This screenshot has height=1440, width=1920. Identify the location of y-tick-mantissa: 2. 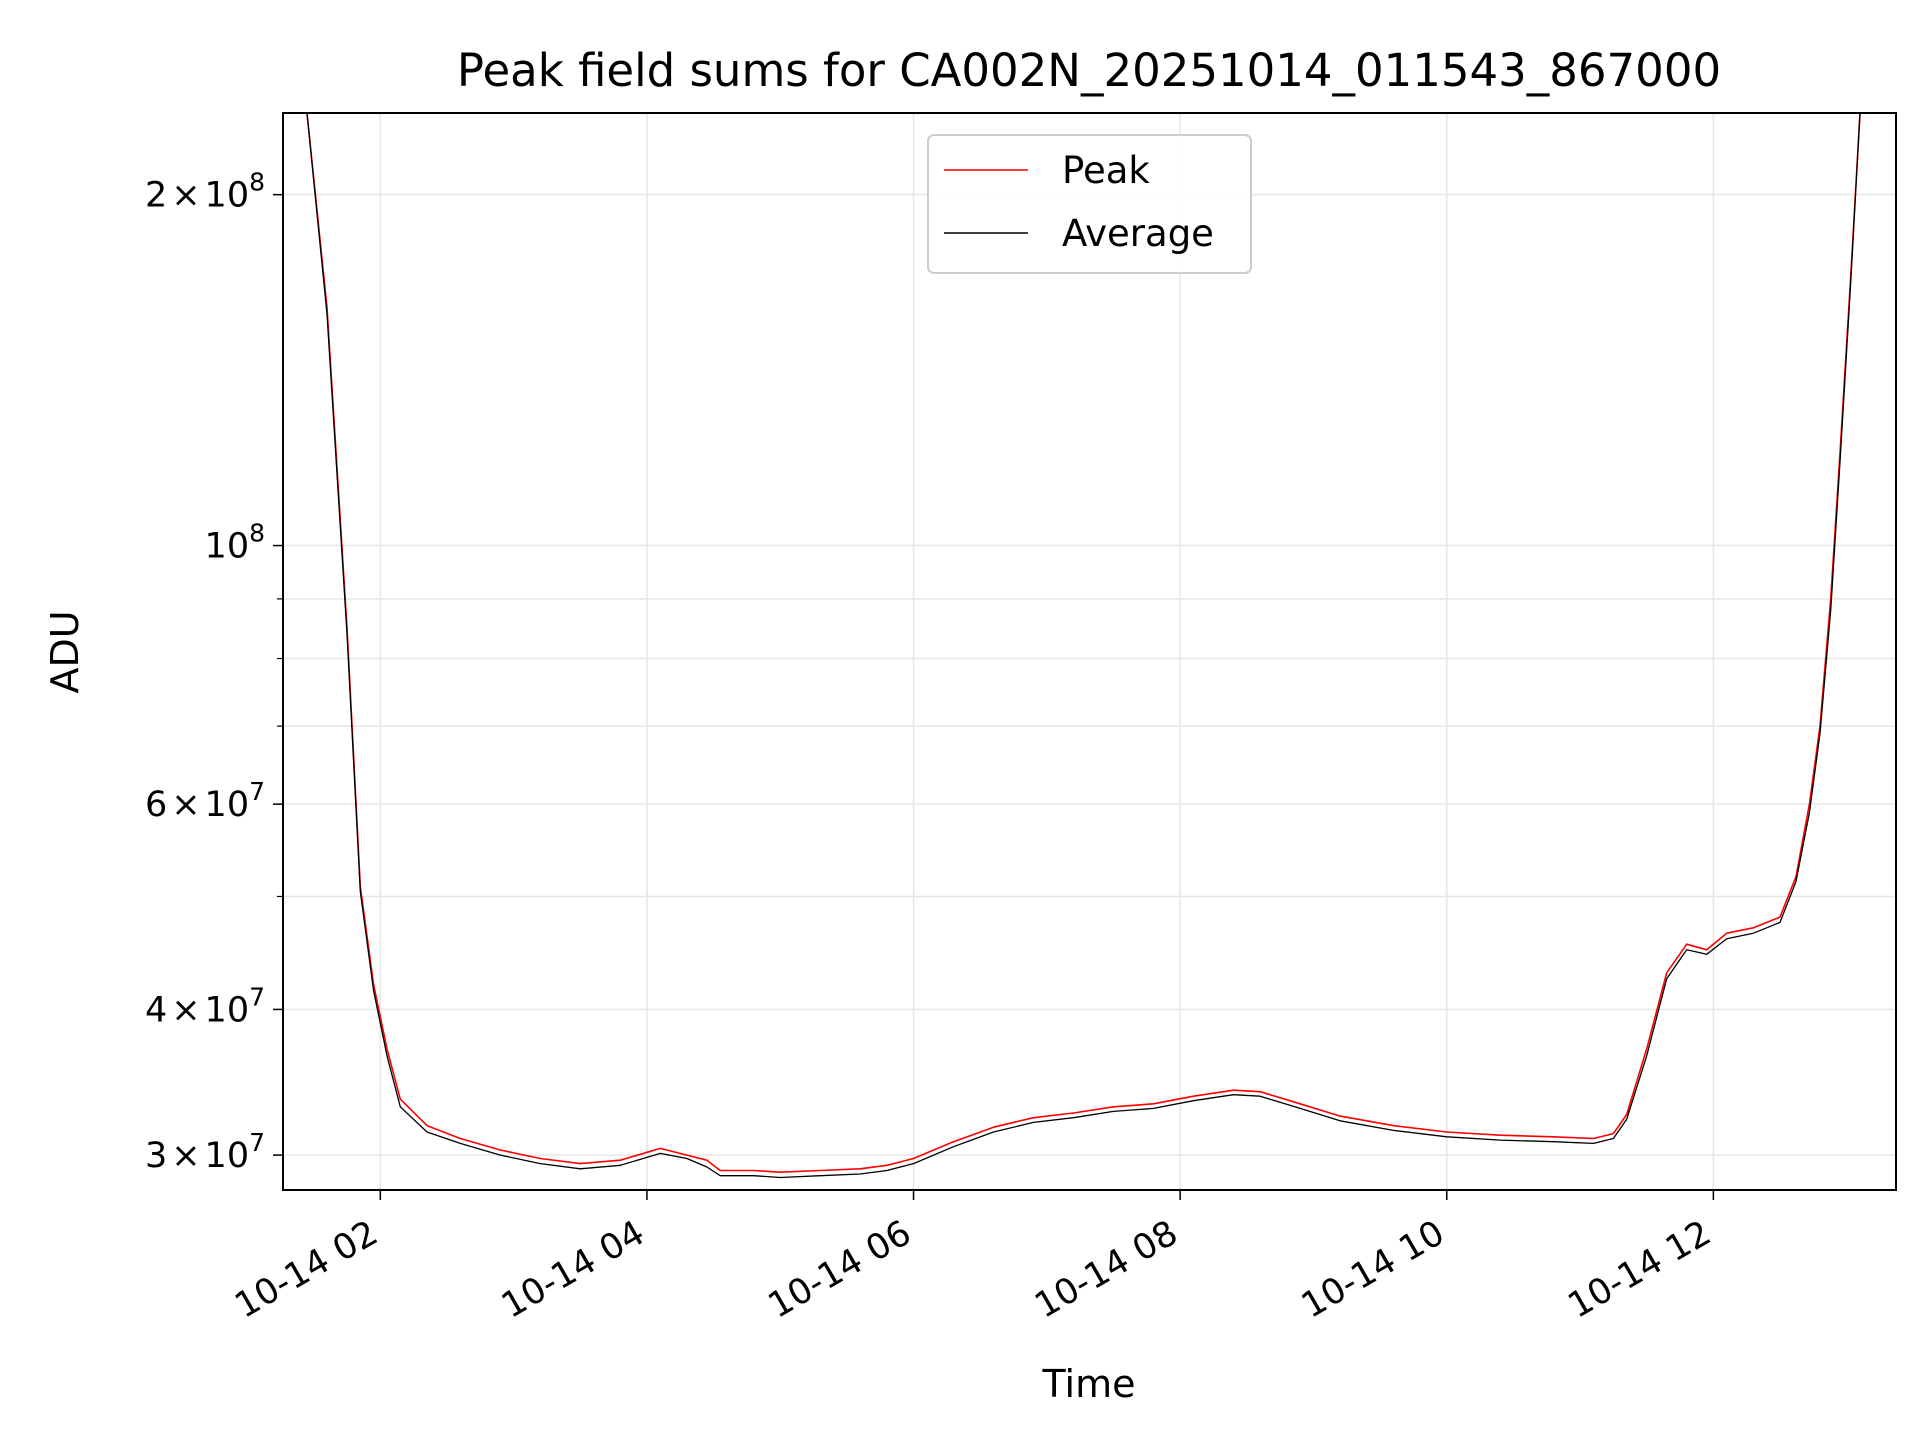
(156, 196).